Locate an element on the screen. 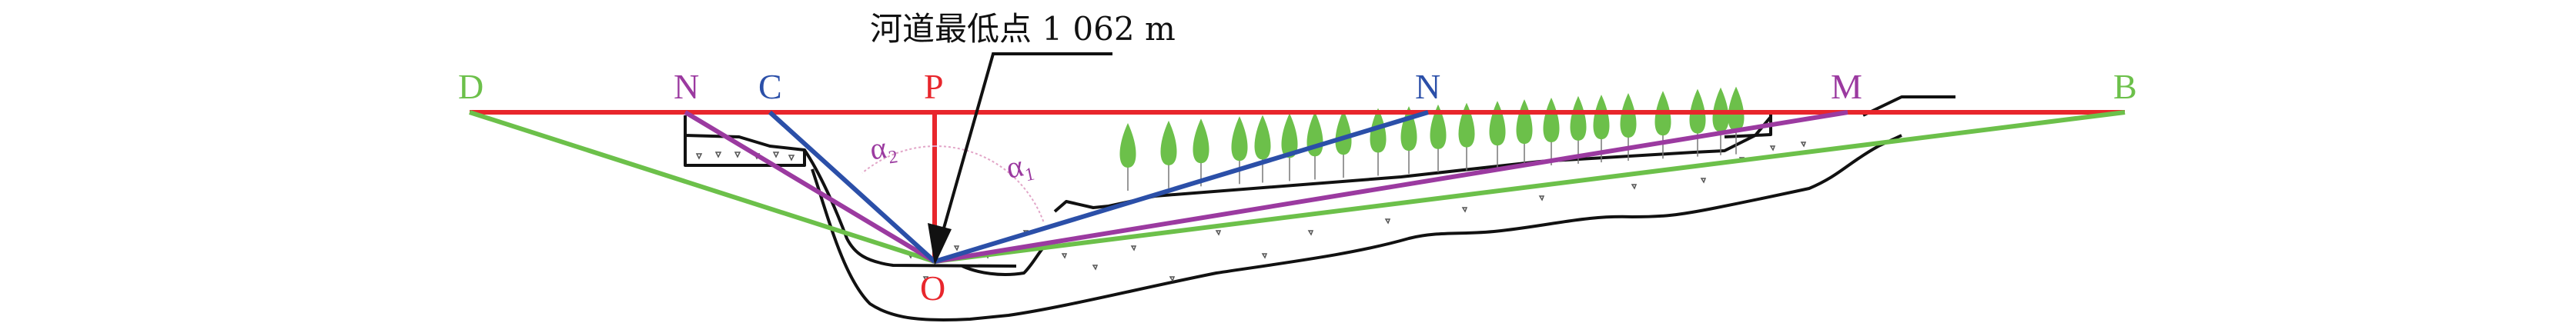 This screenshot has height=323, width=2576. sediment-mark is located at coordinates (745, 157).